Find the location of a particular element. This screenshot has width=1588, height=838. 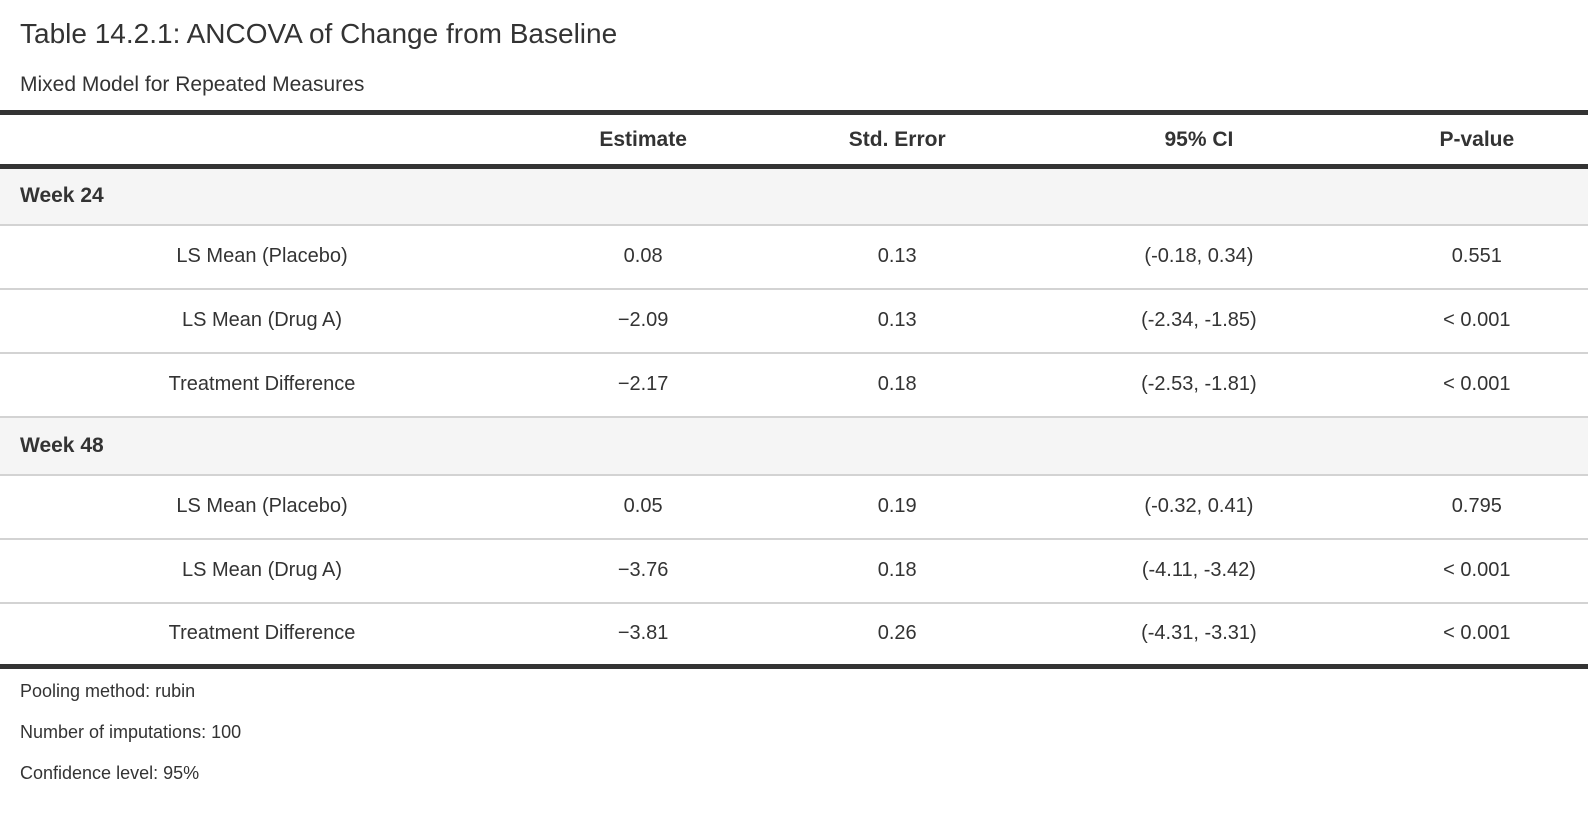

cell-estimate: 0.08 is located at coordinates (643, 257).